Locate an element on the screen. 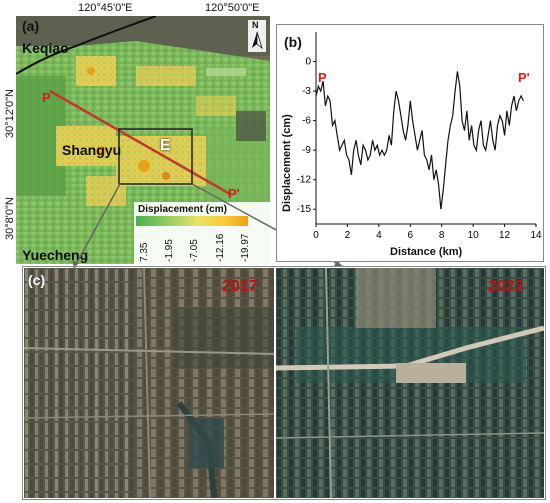 The width and height of the screenshot is (550, 503). chart-start-label: P is located at coordinates (322, 77).